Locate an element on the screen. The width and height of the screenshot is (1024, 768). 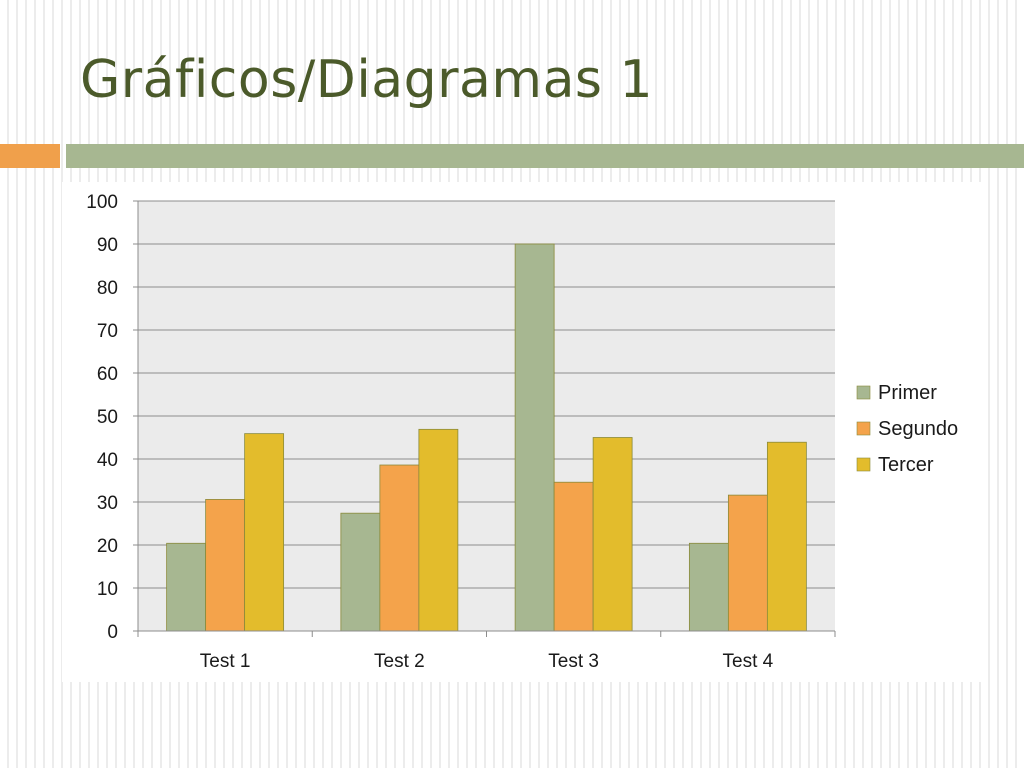
x-tick-label: Test 1 is located at coordinates (225, 661).